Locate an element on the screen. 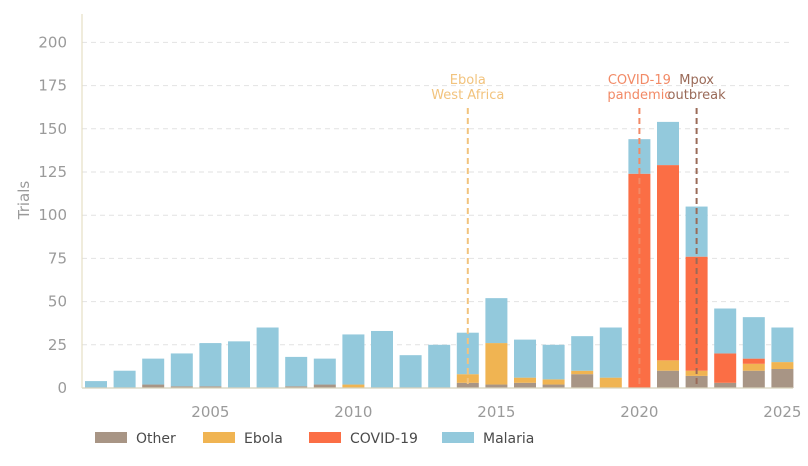 The width and height of the screenshot is (808, 466). bar-other-2009 is located at coordinates (324, 386).